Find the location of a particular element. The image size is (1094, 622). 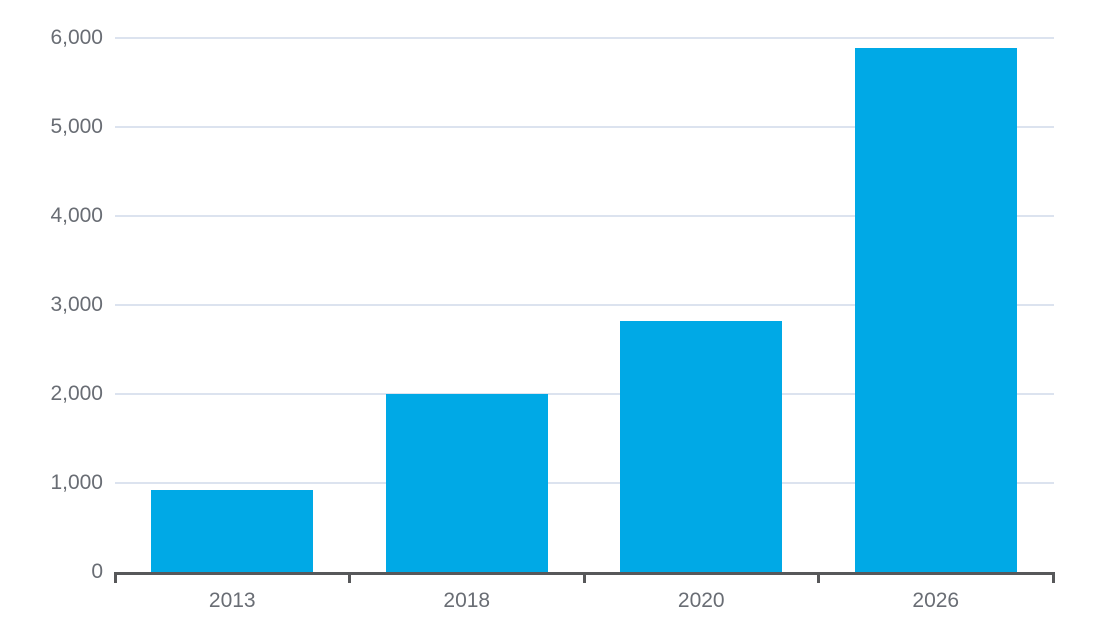

gridline-3,000 is located at coordinates (584, 305).